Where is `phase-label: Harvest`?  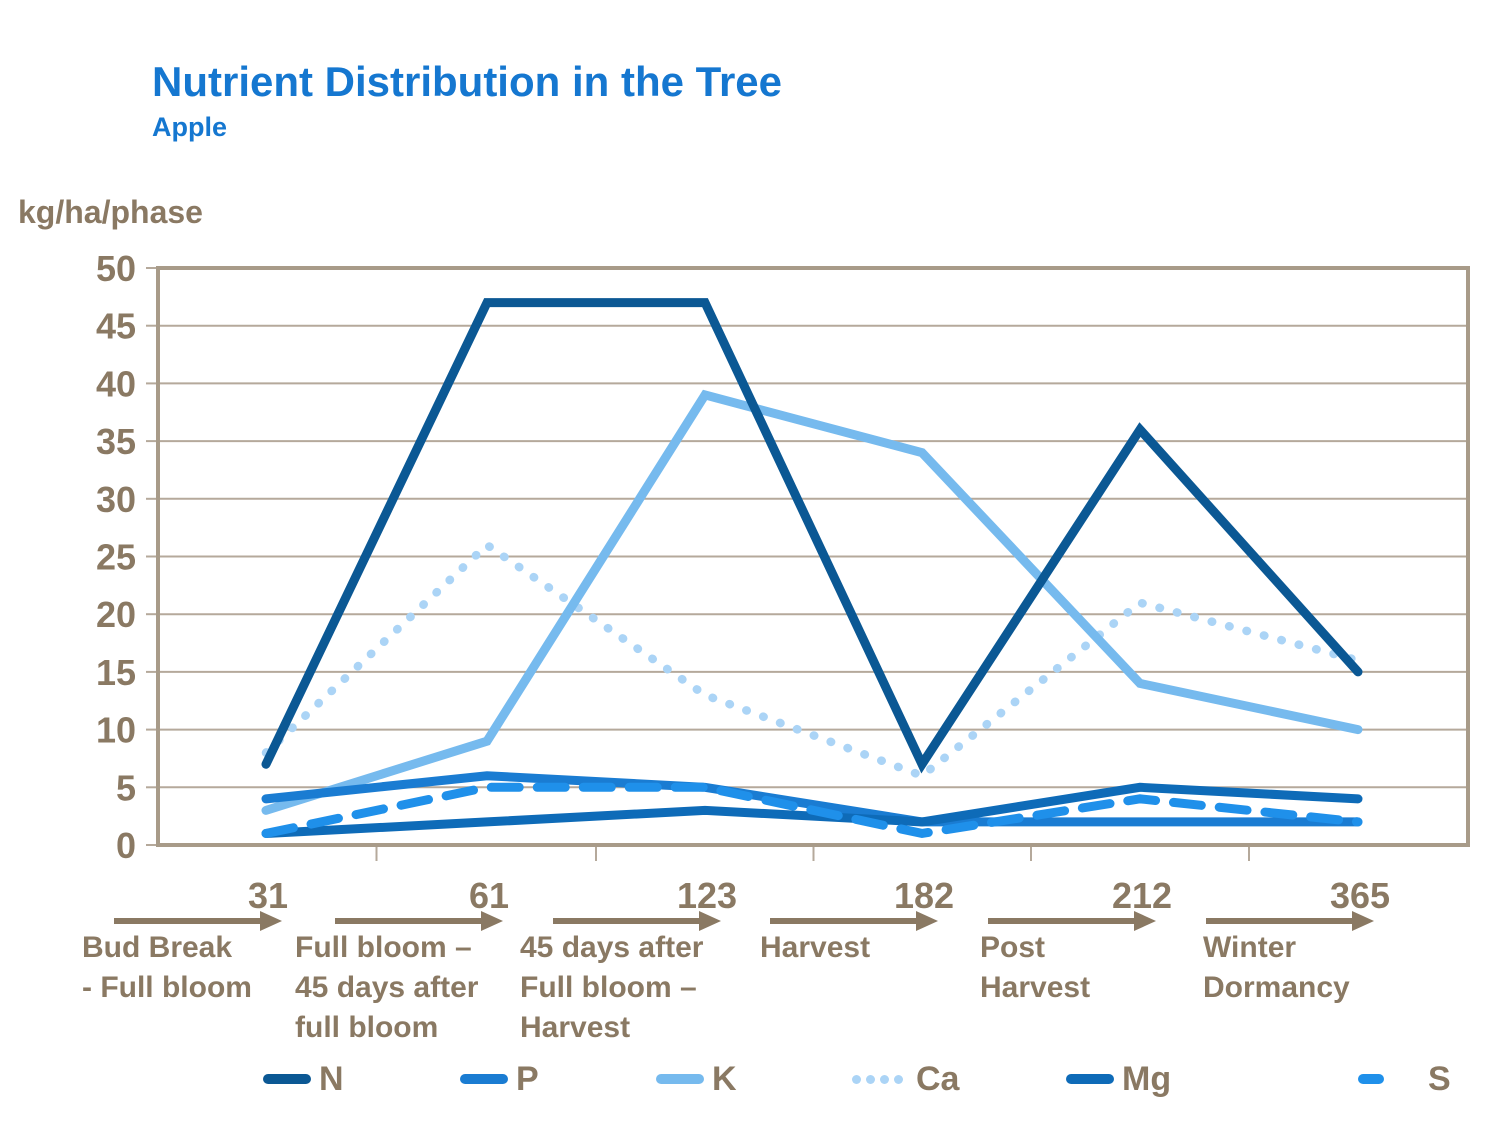
phase-label: Harvest is located at coordinates (815, 947).